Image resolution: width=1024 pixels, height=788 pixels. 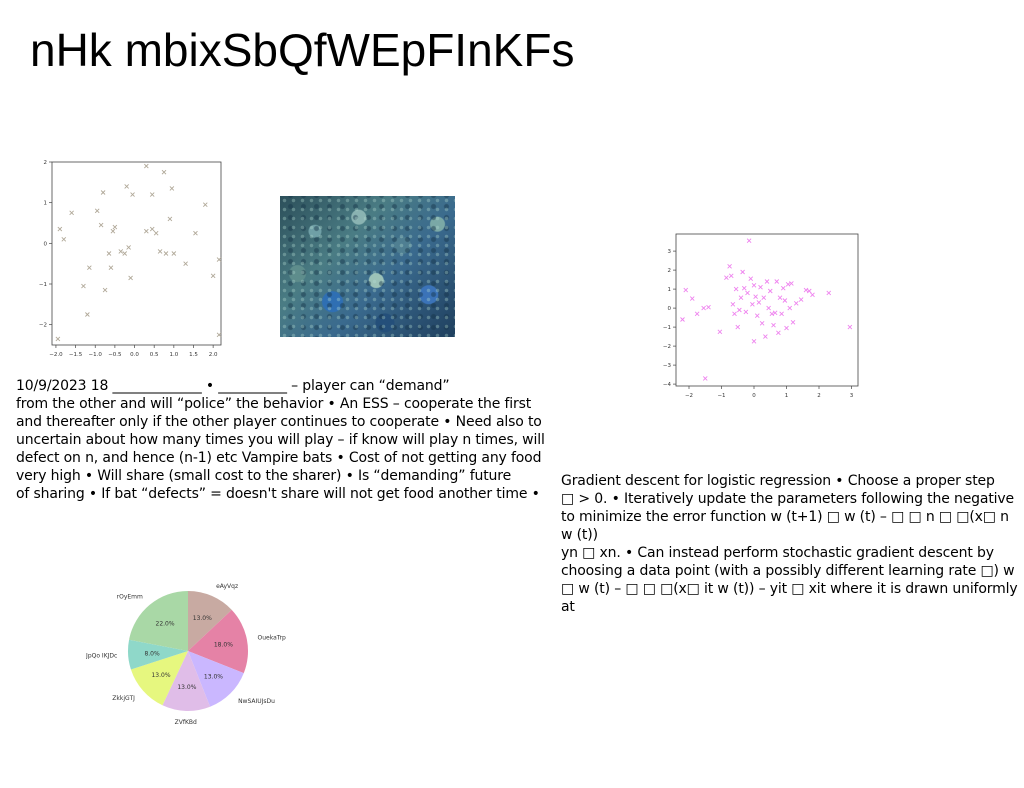 I want to click on scatter-right-axes-frame, so click(x=767, y=310).